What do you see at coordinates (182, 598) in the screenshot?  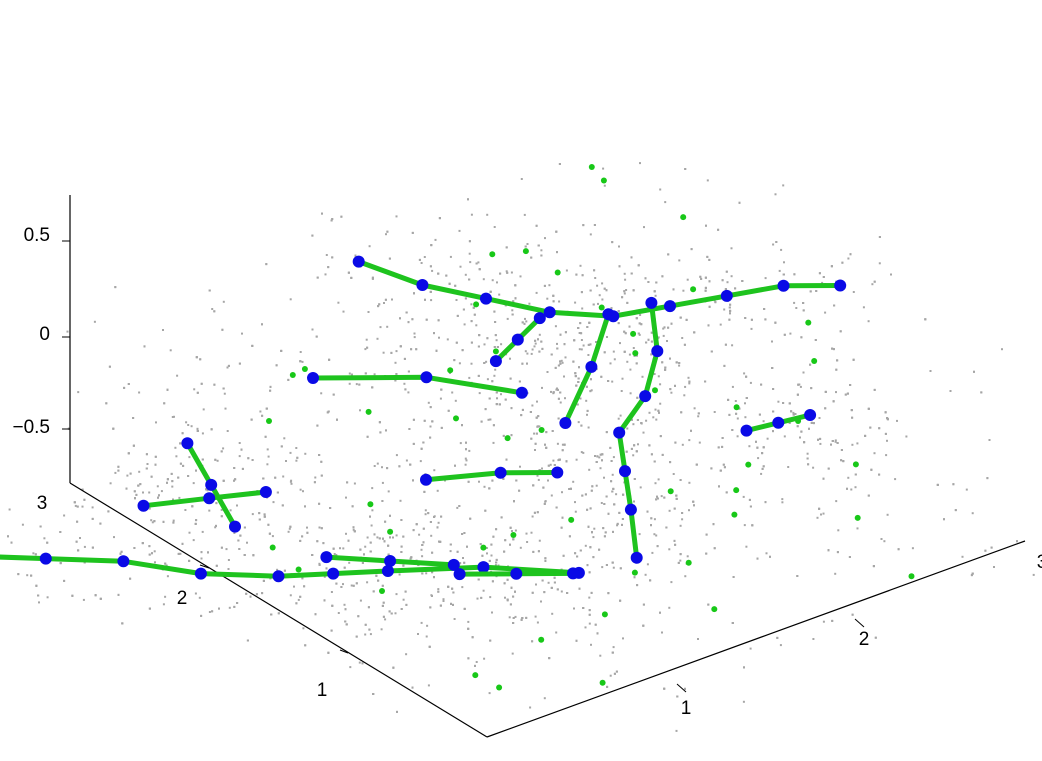 I see `y-tick-label: 2` at bounding box center [182, 598].